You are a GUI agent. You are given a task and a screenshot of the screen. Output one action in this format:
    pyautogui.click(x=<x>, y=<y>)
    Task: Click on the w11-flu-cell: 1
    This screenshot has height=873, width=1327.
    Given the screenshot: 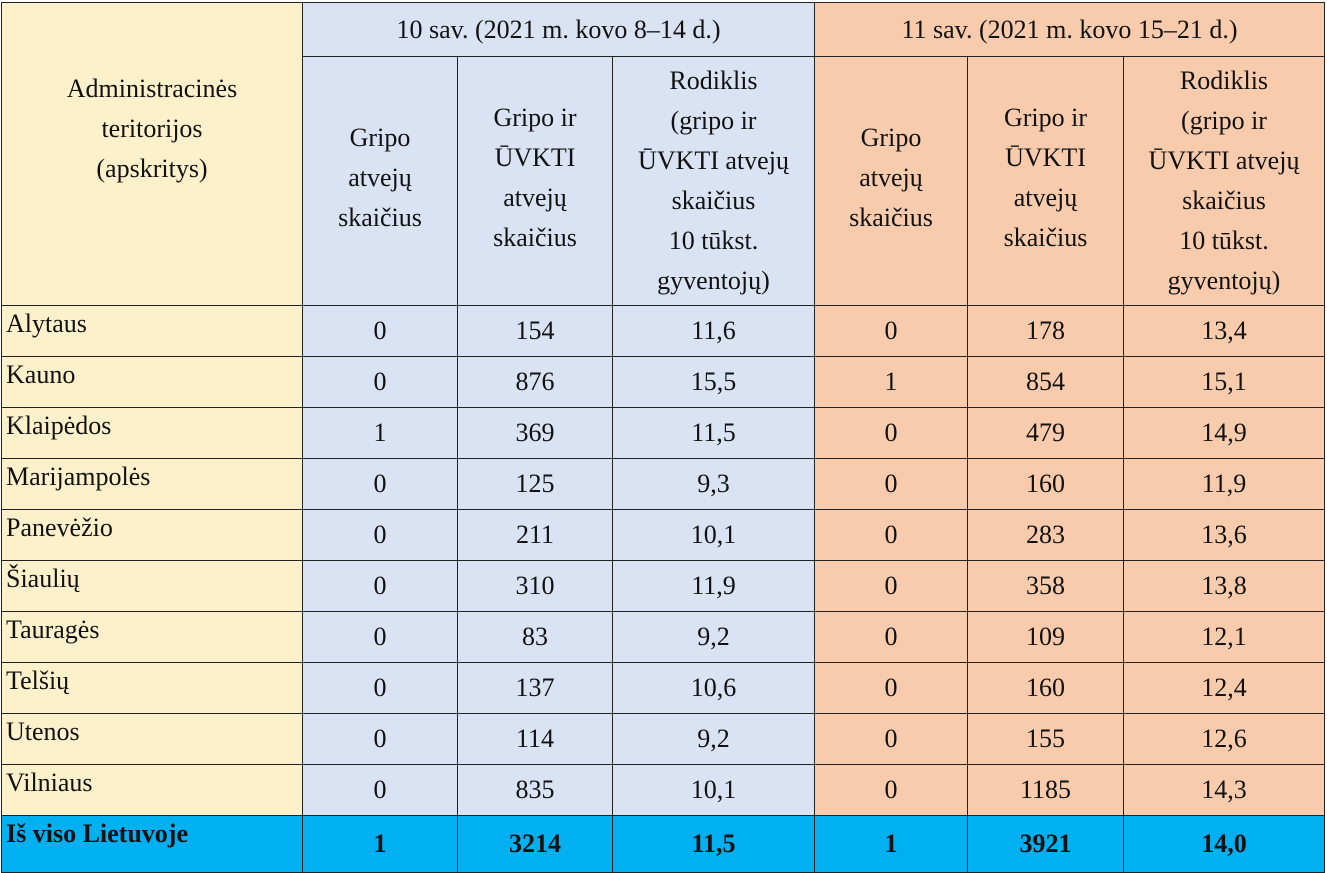 What is the action you would take?
    pyautogui.click(x=891, y=382)
    